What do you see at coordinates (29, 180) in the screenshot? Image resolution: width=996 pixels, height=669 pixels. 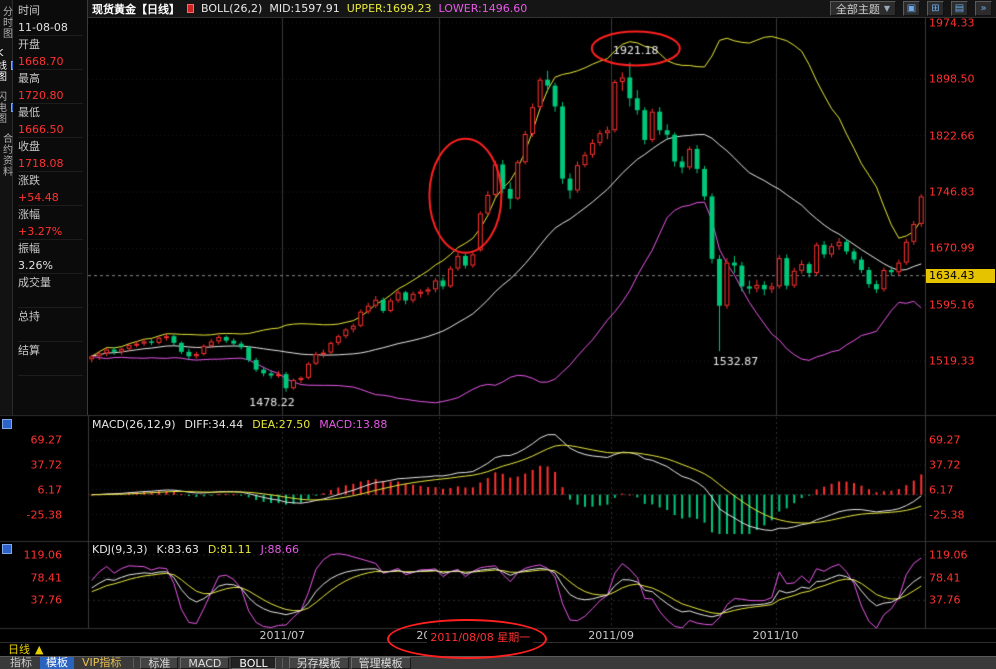 I see `quote-label-change: 涨跌` at bounding box center [29, 180].